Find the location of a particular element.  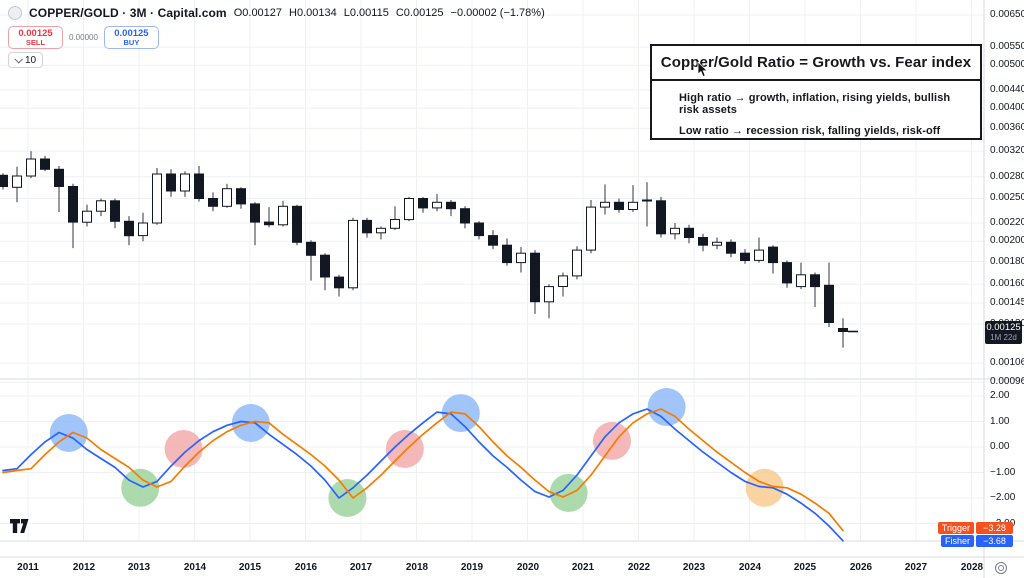

high-value: 0.00134 is located at coordinates (316, 13).